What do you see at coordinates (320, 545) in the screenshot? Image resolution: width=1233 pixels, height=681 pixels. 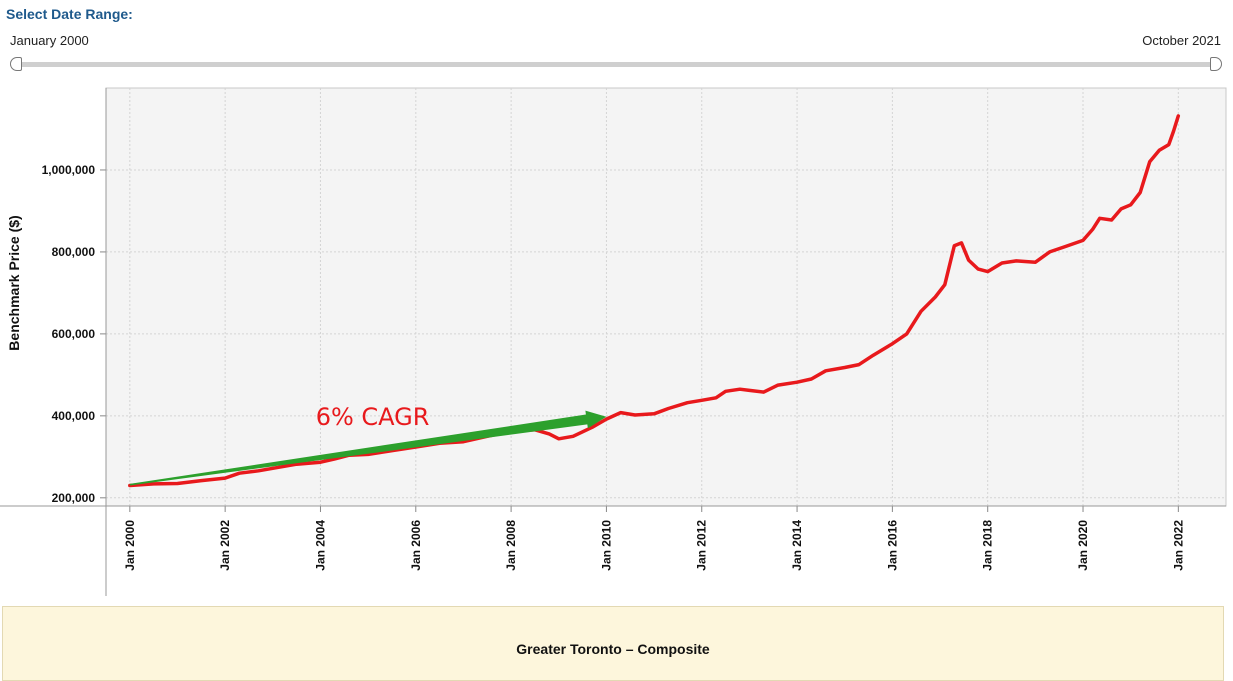 I see `x-tick-label: Jan 2004` at bounding box center [320, 545].